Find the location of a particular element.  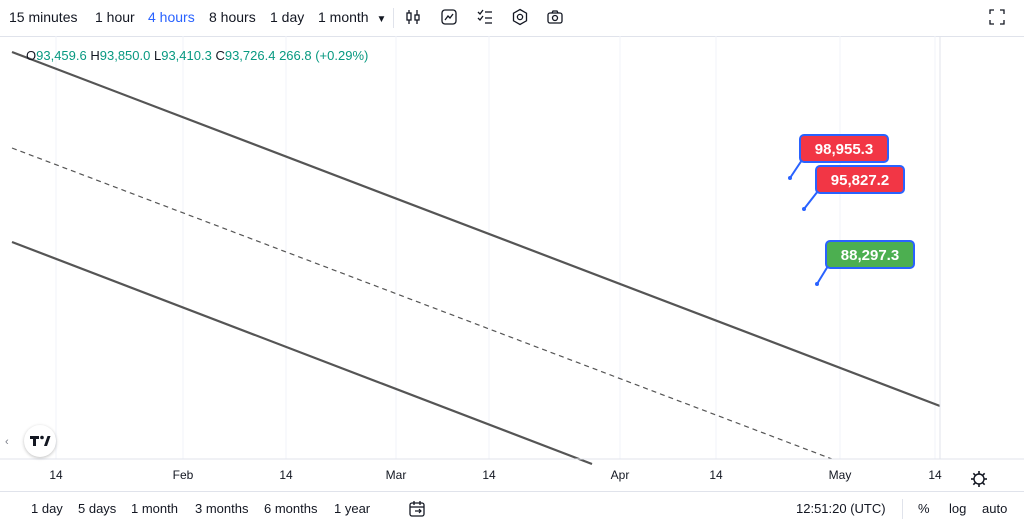

close-value: 93,726.4 is located at coordinates (250, 55).